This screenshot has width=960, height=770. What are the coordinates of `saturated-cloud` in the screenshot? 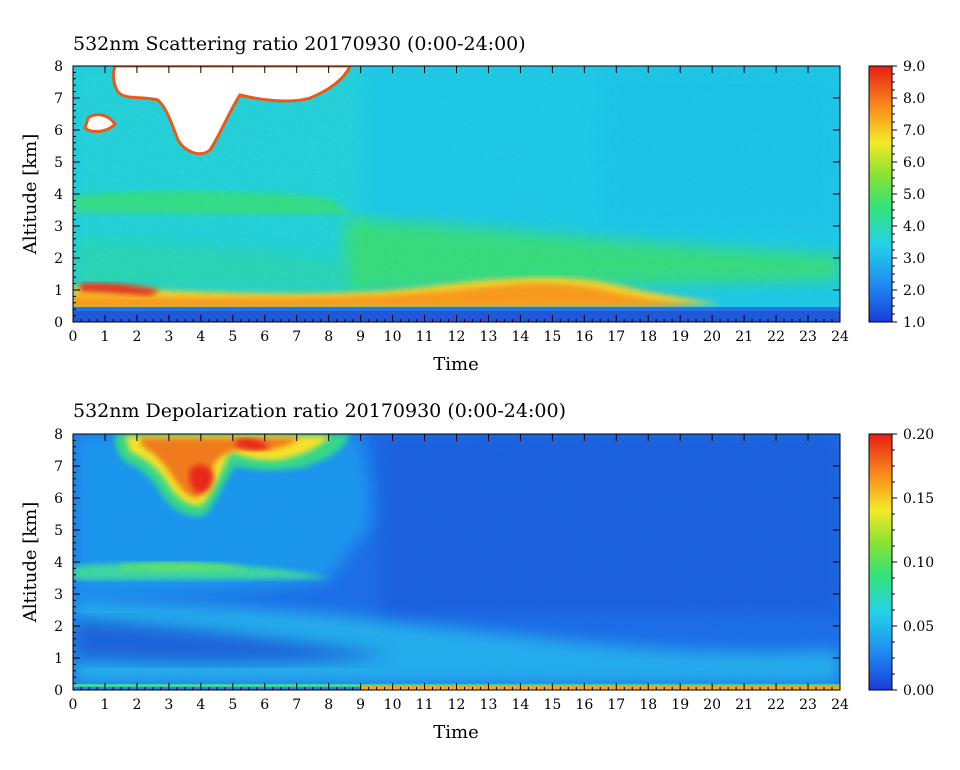 It's located at (217, 111).